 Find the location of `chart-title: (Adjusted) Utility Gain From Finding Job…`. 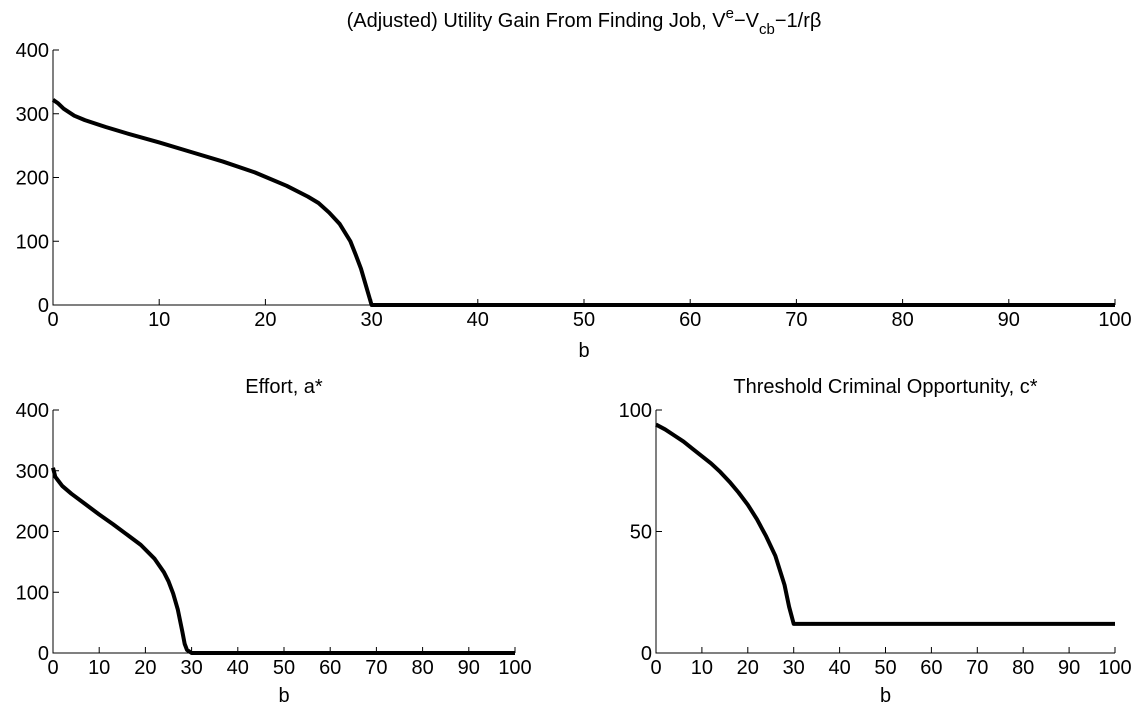

chart-title: (Adjusted) Utility Gain From Finding Job… is located at coordinates (584, 21).